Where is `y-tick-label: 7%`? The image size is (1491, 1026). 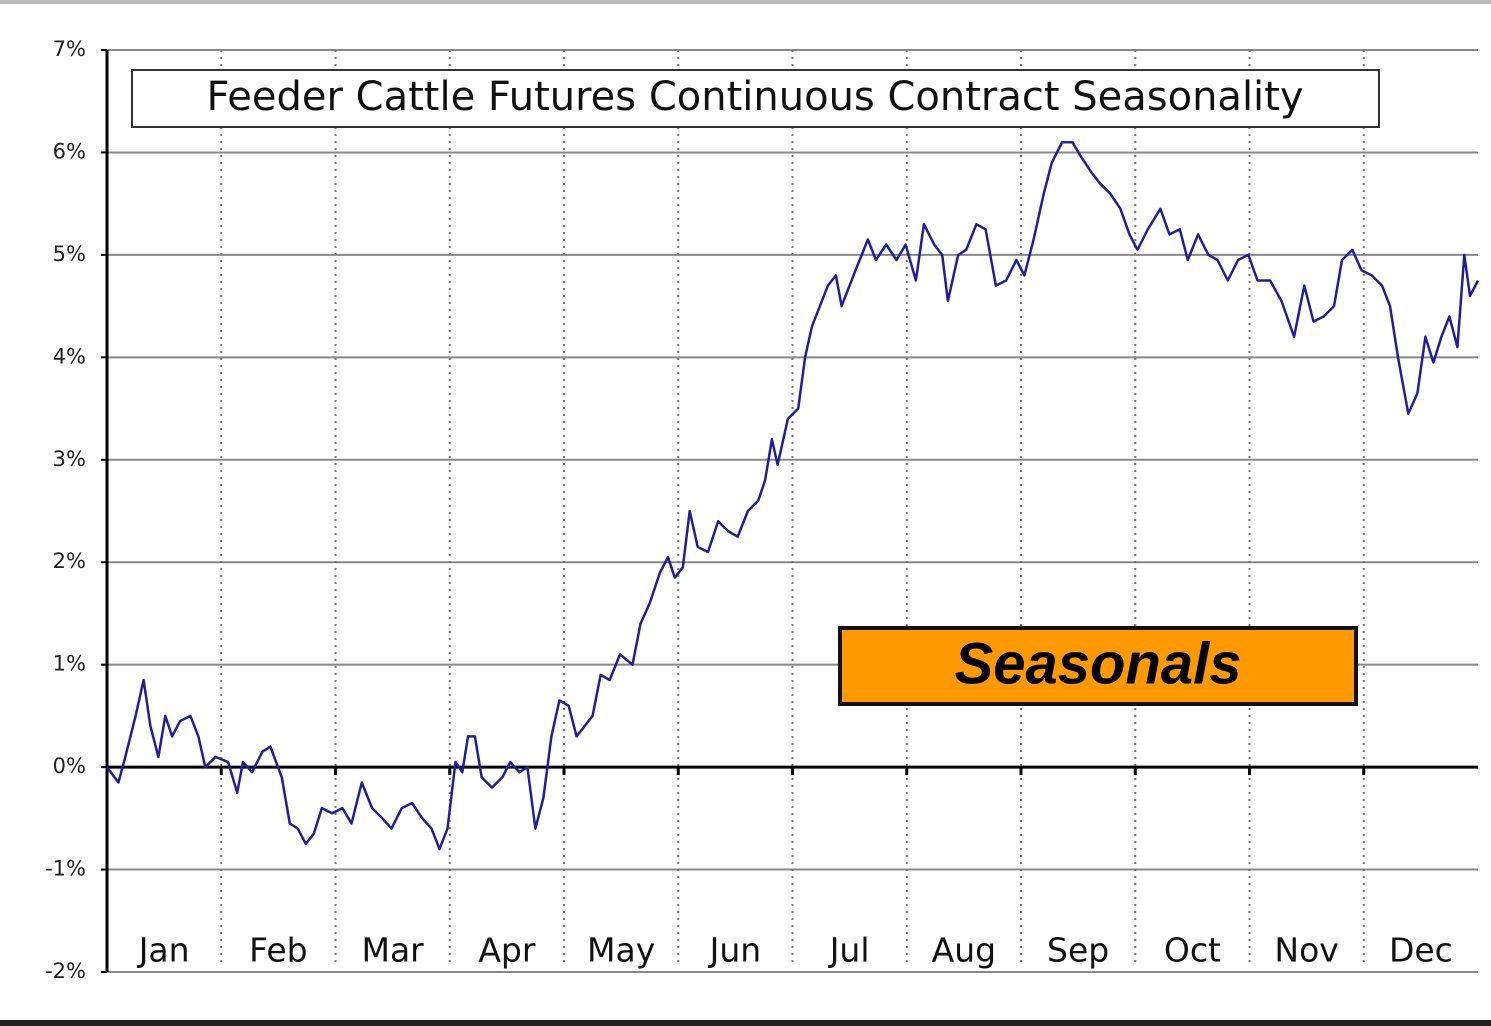
y-tick-label: 7% is located at coordinates (69, 49).